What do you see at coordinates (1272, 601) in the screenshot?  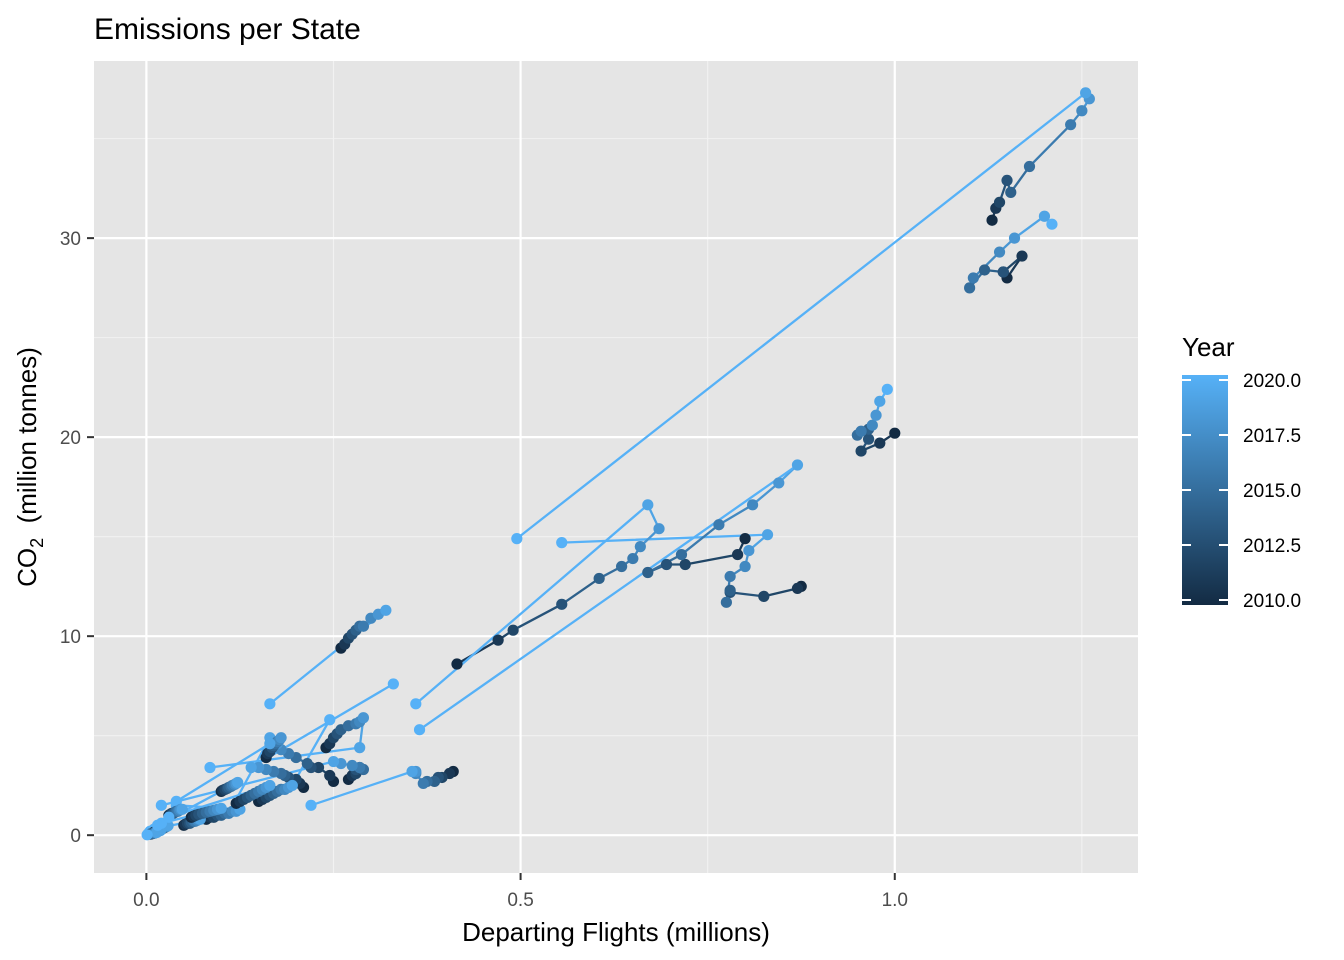 I see `legend-label: 2010.0` at bounding box center [1272, 601].